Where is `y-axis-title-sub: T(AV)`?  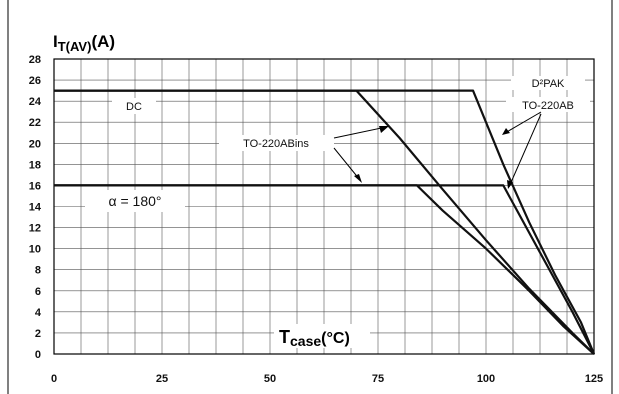
y-axis-title-sub: T(AV) is located at coordinates (75, 46).